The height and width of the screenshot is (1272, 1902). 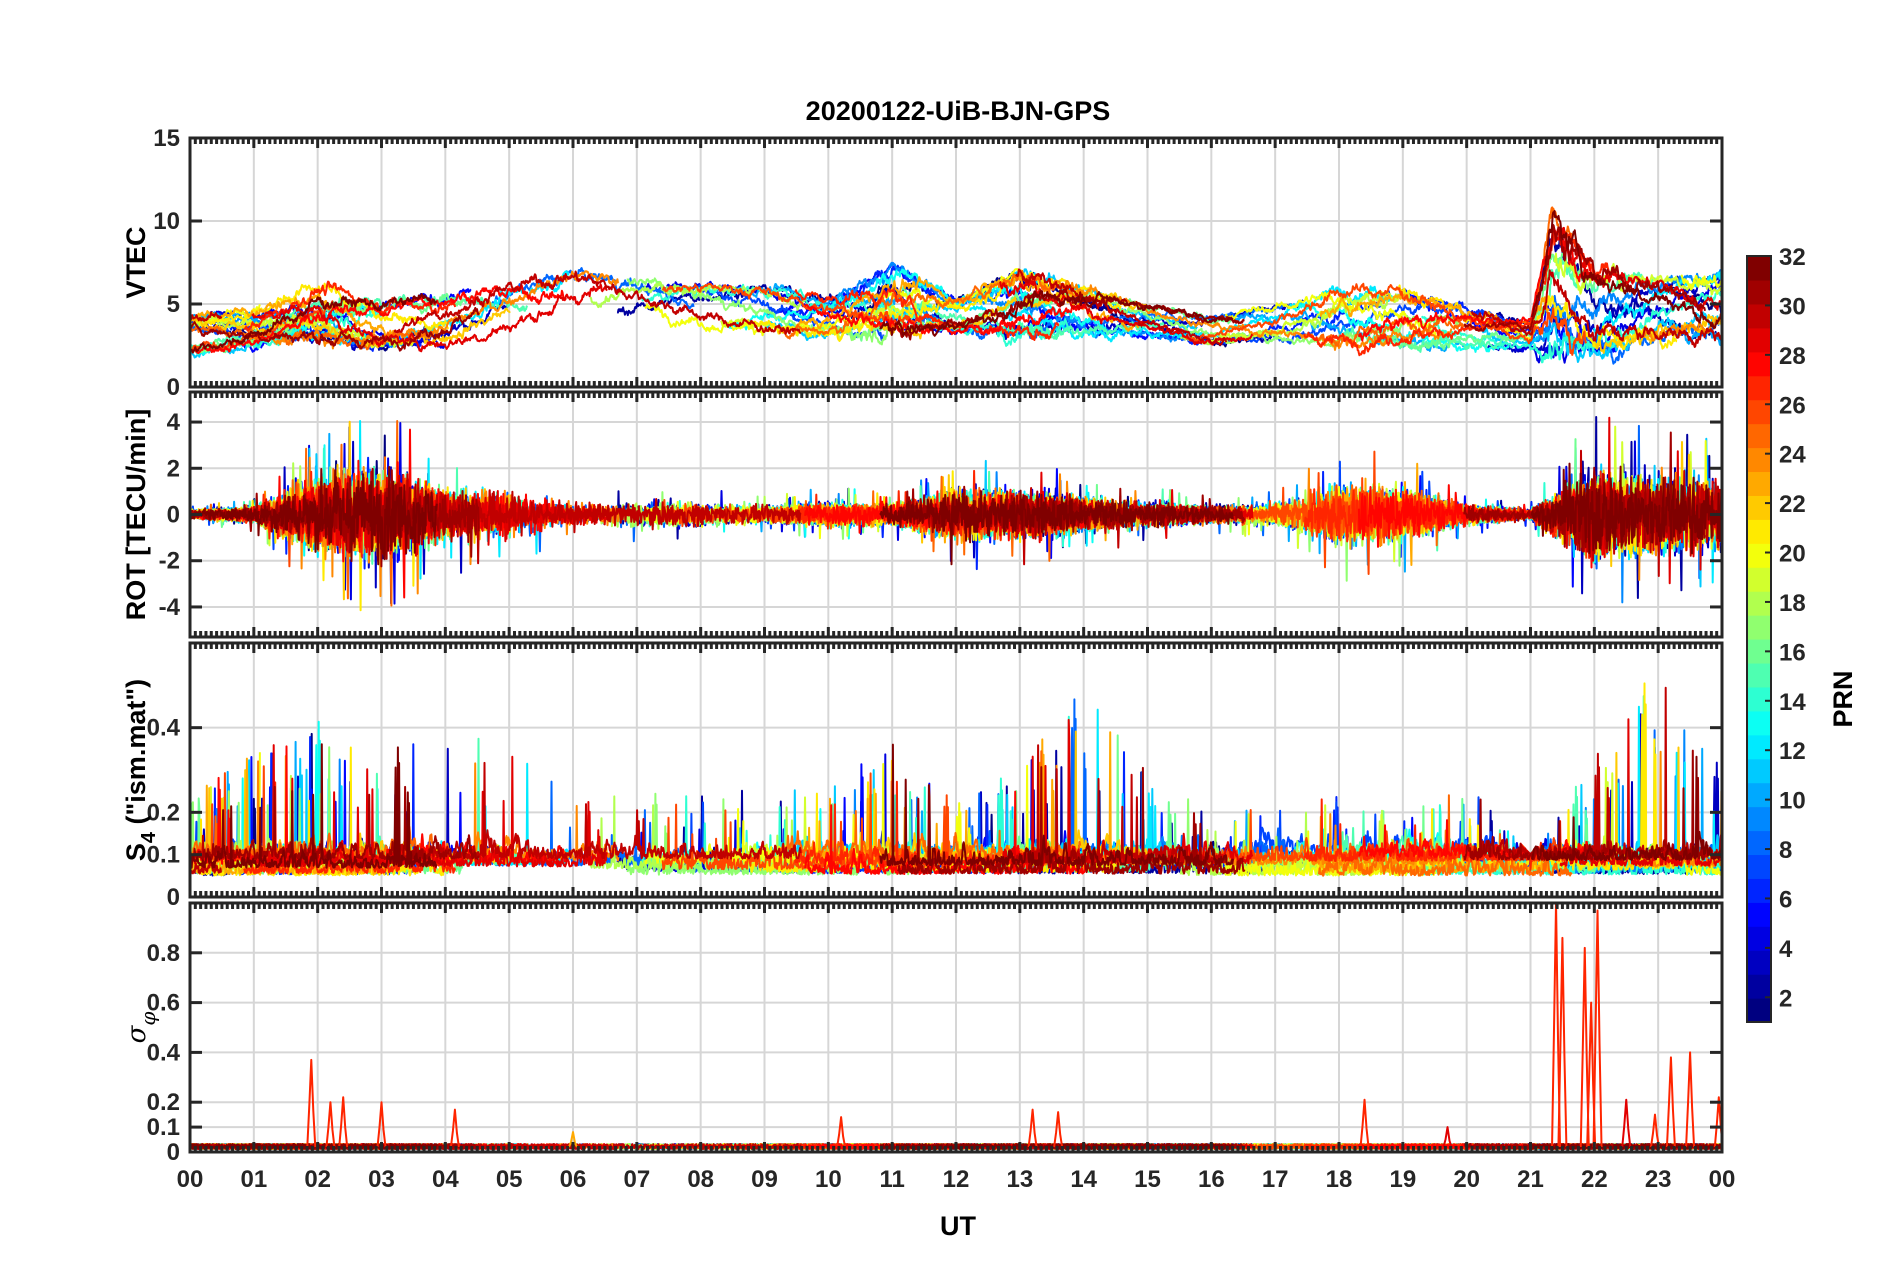 What do you see at coordinates (149, 837) in the screenshot?
I see `y-label-subscript: 4` at bounding box center [149, 837].